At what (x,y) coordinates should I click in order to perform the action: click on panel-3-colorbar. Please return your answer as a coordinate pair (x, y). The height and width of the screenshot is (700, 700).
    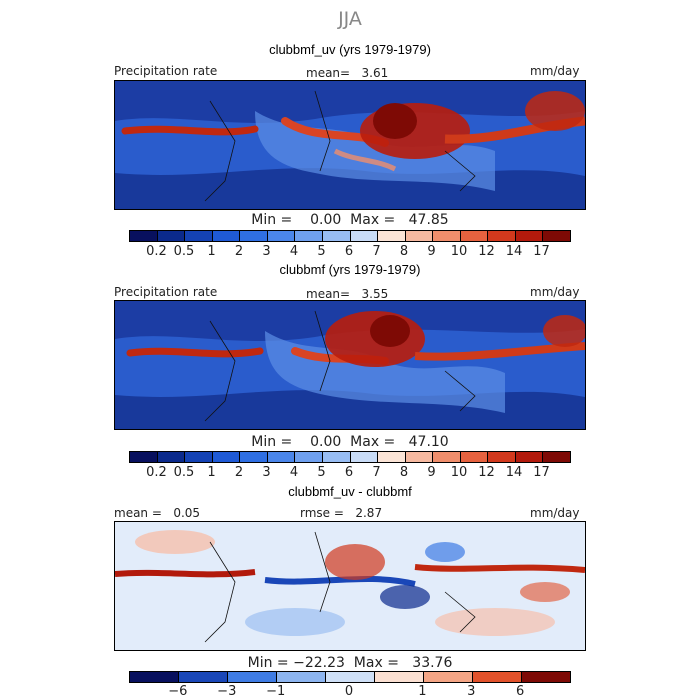
    Looking at the image, I should click on (350, 677).